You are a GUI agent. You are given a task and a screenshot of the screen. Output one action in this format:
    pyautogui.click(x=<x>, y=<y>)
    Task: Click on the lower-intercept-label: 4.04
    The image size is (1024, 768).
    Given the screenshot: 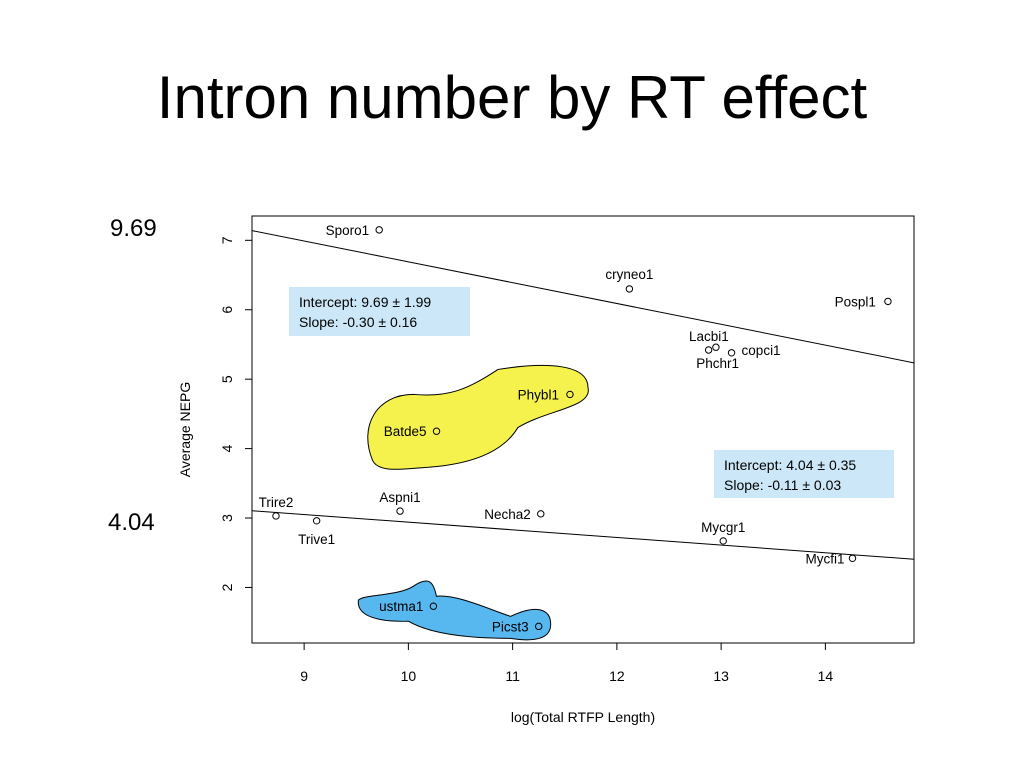 What is the action you would take?
    pyautogui.click(x=131, y=522)
    